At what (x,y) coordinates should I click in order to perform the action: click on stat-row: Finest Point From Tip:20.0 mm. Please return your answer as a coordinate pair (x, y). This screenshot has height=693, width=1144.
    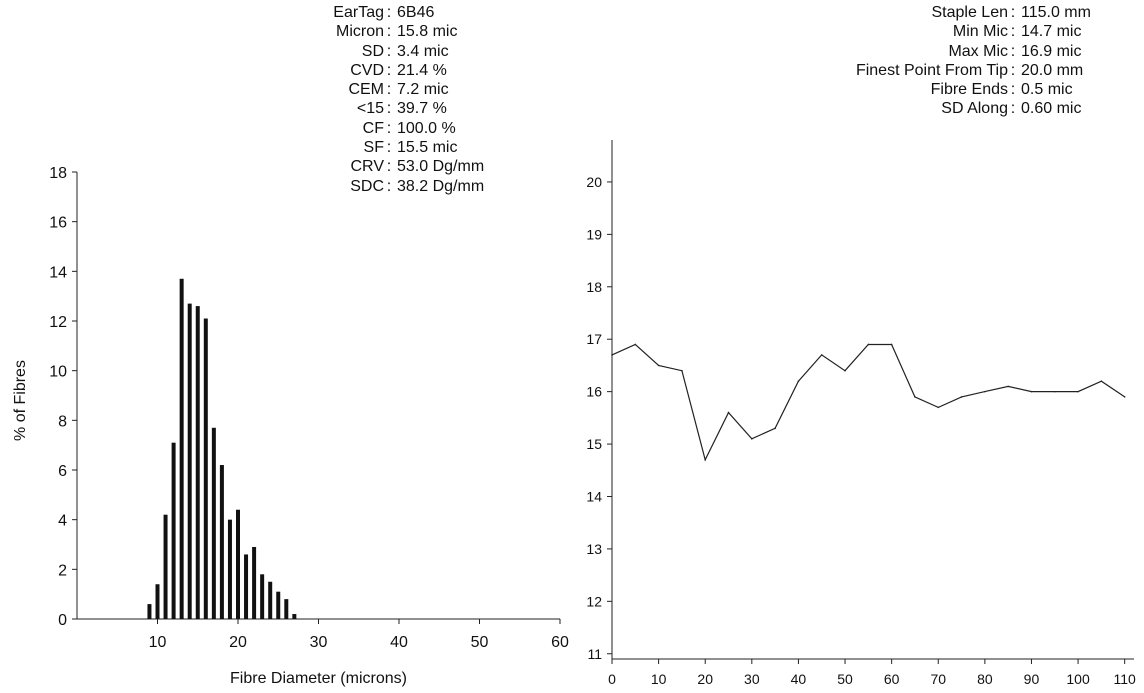
    Looking at the image, I should click on (944, 70).